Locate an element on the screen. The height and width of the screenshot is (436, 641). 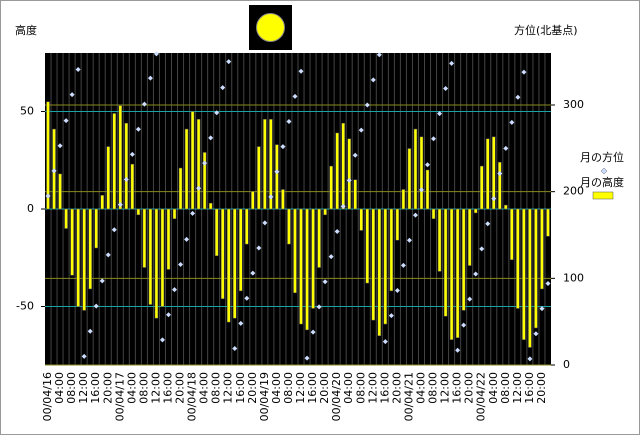
x-tick-label: 00/04/17 is located at coordinates (119, 396).